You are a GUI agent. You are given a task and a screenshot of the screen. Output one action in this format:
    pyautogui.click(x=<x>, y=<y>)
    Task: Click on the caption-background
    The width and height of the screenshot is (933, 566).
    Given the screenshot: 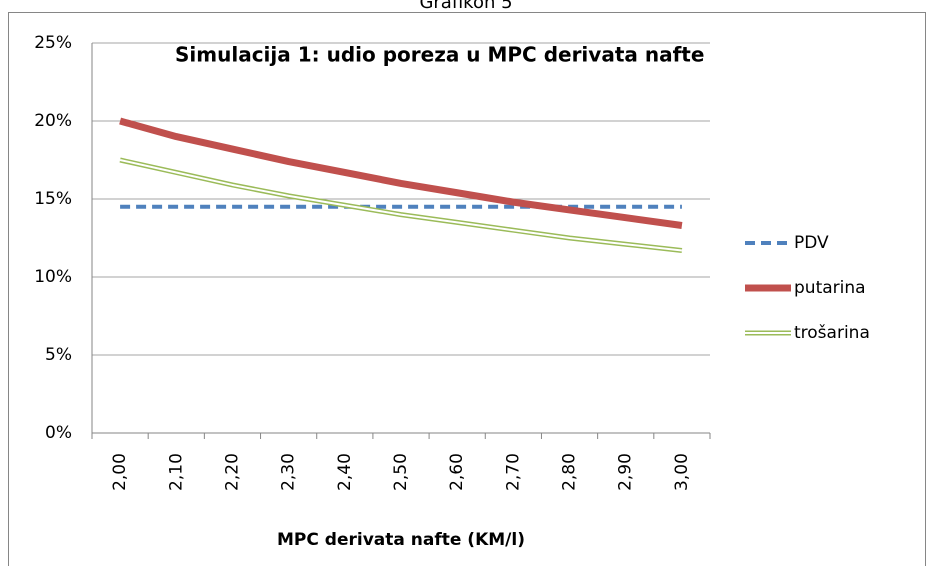 What is the action you would take?
    pyautogui.click(x=470, y=6)
    